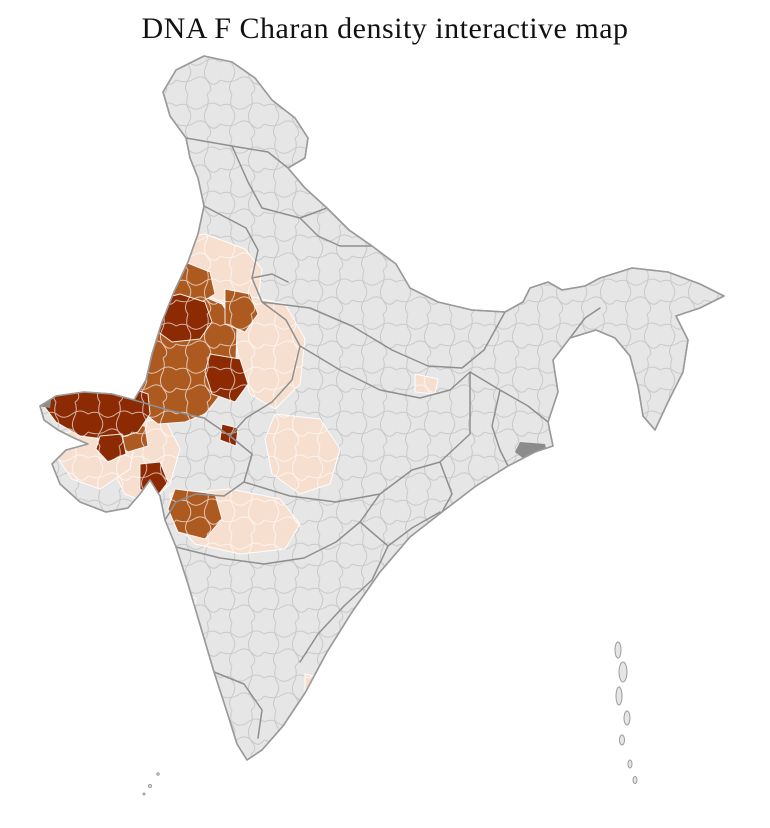 This screenshot has width=770, height=828. What do you see at coordinates (626, 712) in the screenshot?
I see `andaman-nicobar-islands` at bounding box center [626, 712].